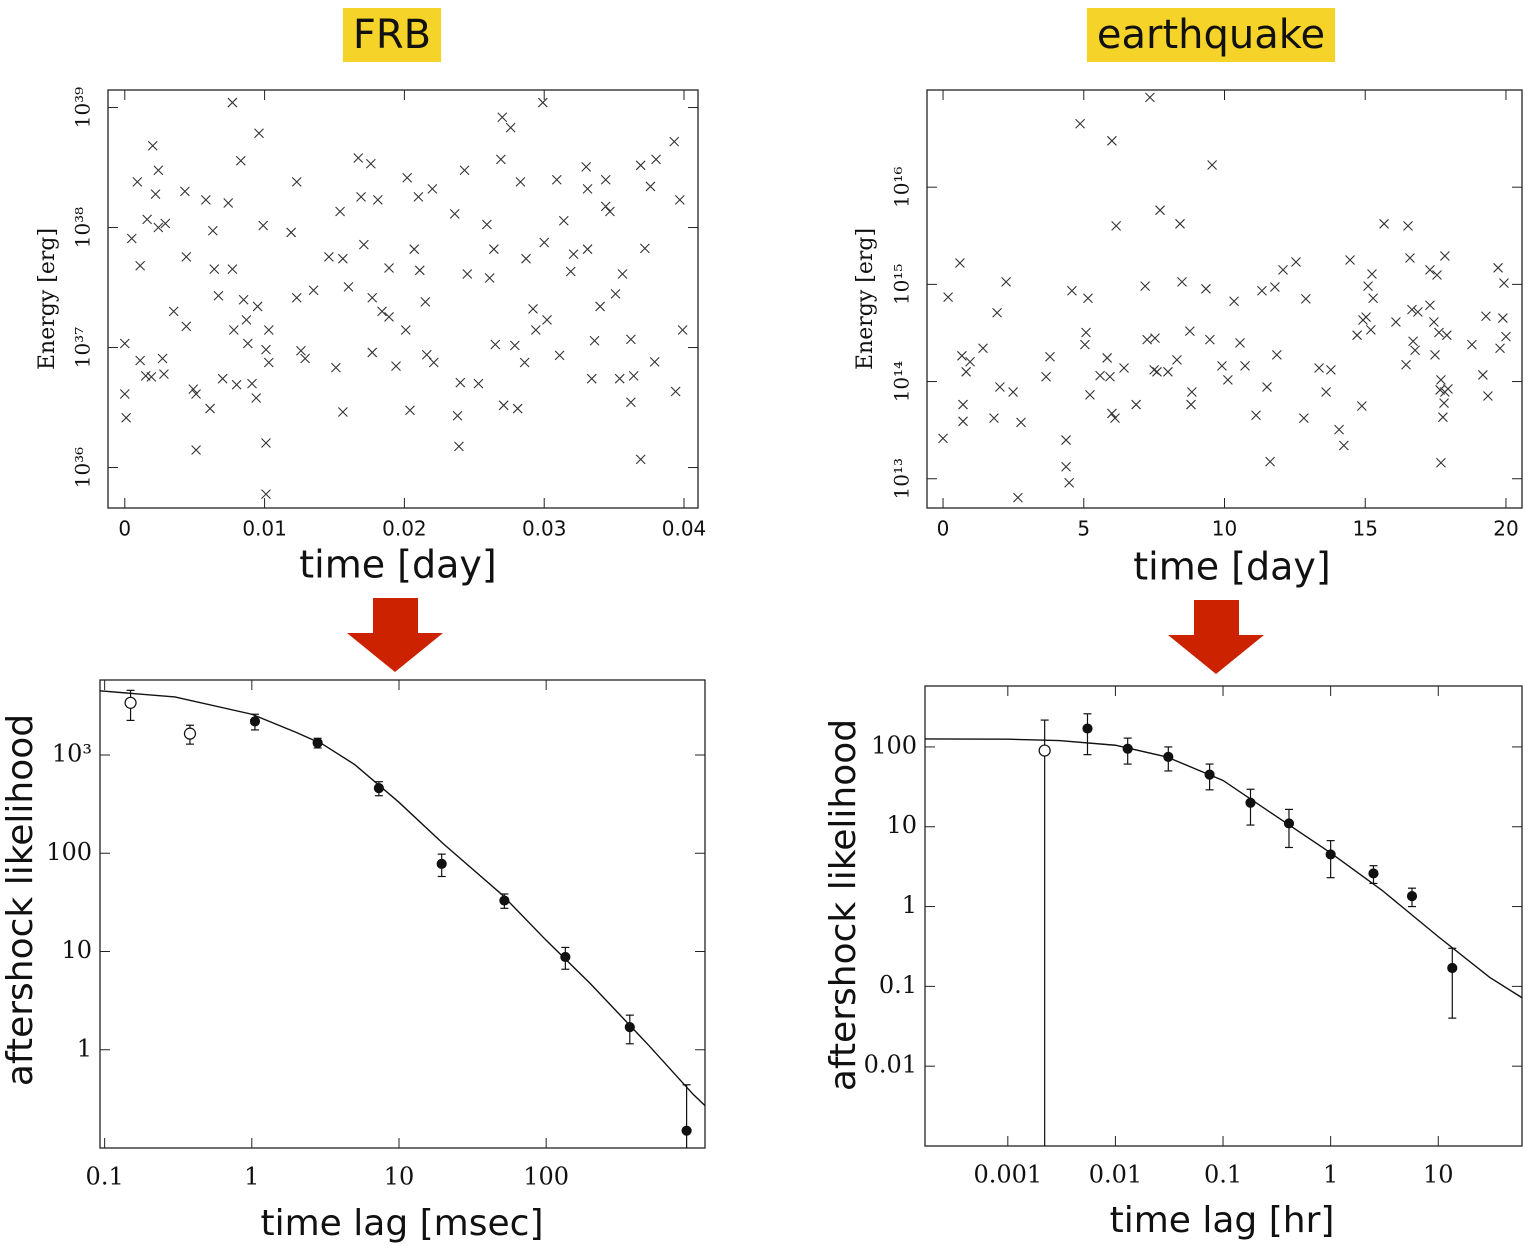 Image resolution: width=1536 pixels, height=1248 pixels. Describe the element at coordinates (1505, 529) in the screenshot. I see `x-tick-label: 20` at that location.